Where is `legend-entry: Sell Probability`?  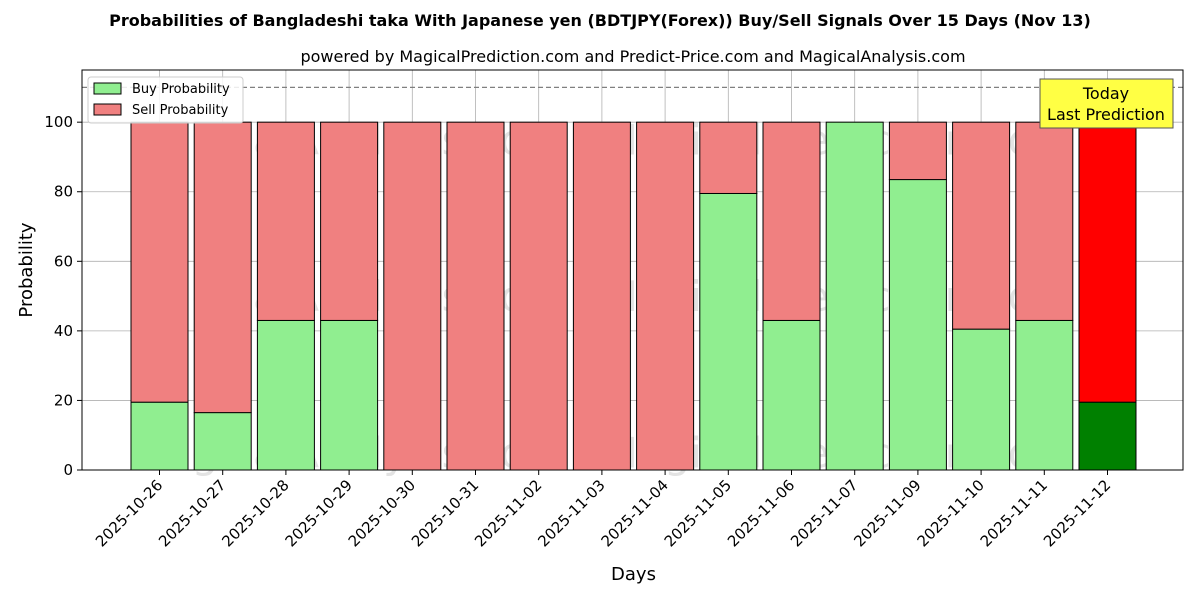 legend-entry: Sell Probability is located at coordinates (180, 110).